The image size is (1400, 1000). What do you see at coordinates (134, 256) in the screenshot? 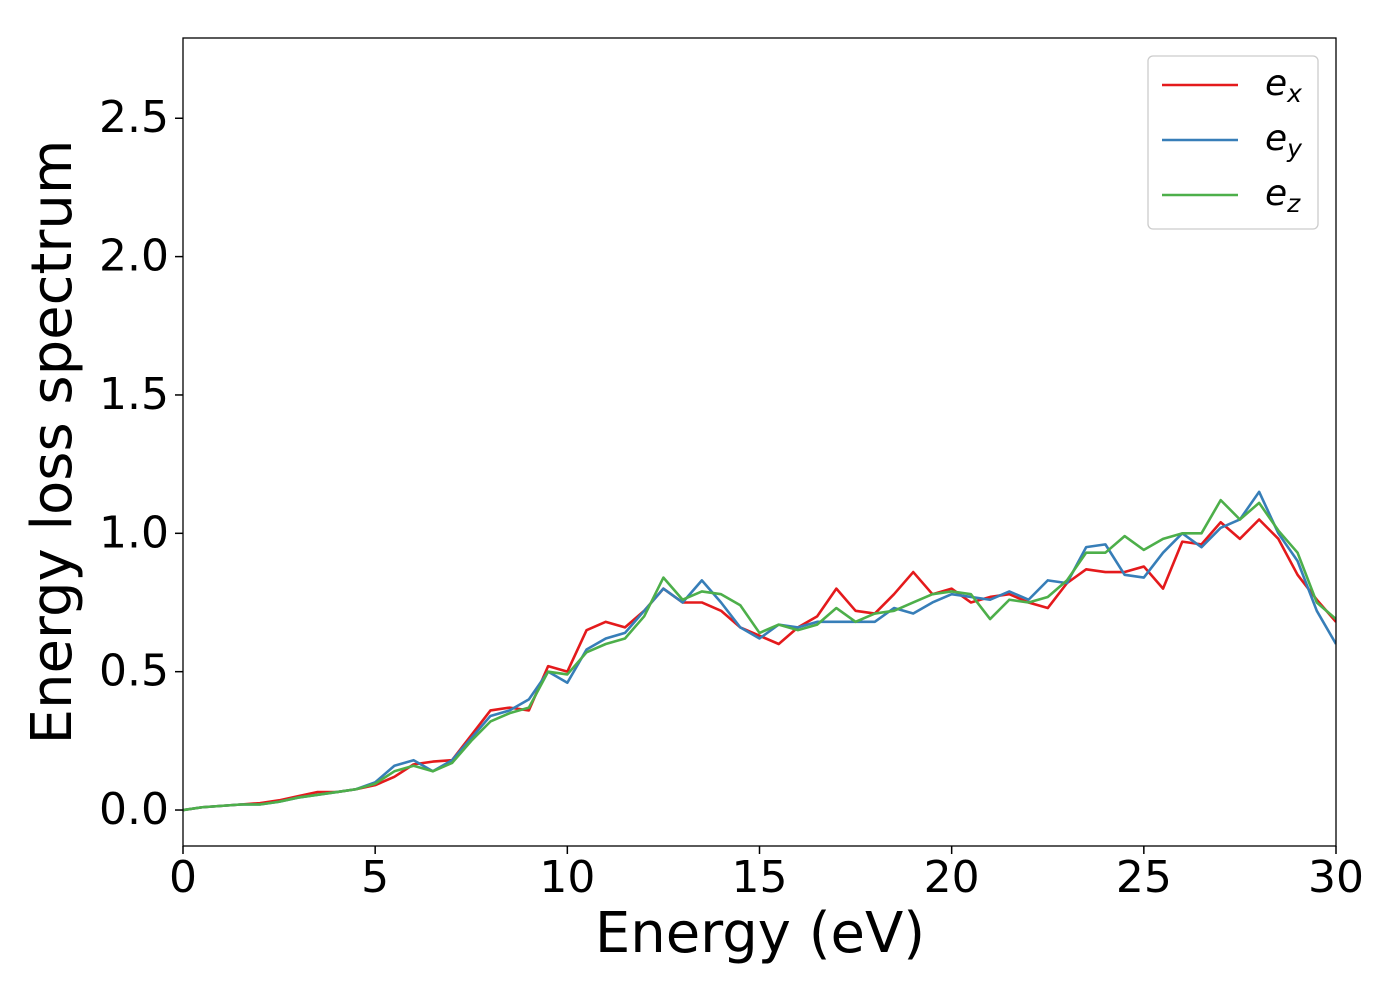
I see `y-tick-label: 2.0` at bounding box center [134, 256].